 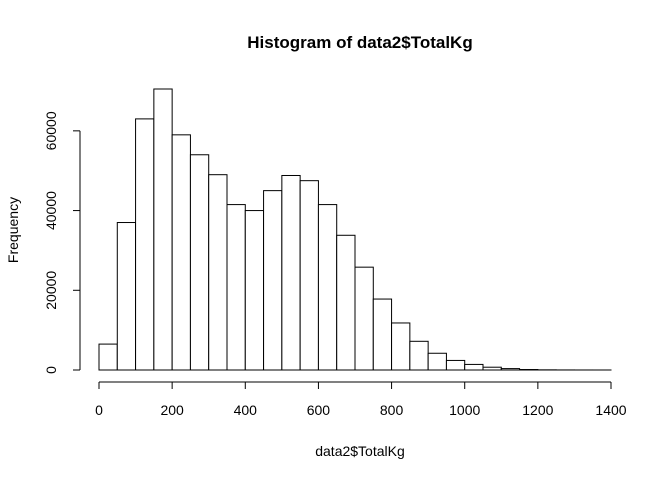 What do you see at coordinates (13, 230) in the screenshot?
I see `y-axis-label: Frequency` at bounding box center [13, 230].